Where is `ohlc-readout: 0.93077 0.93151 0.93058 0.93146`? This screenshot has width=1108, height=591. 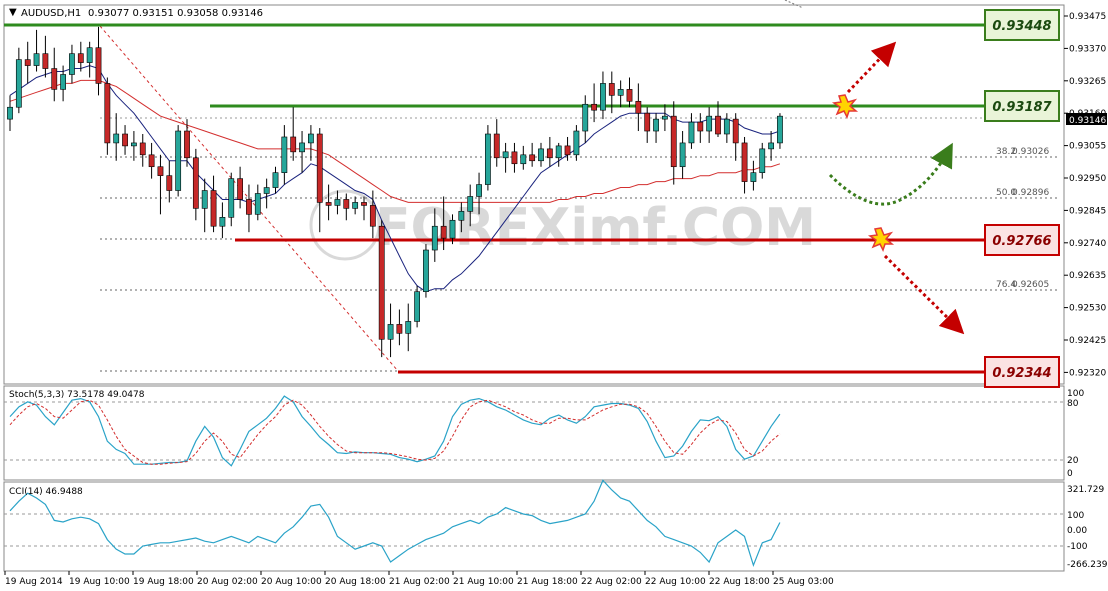 ohlc-readout: 0.93077 0.93151 0.93058 0.93146 is located at coordinates (175, 13).